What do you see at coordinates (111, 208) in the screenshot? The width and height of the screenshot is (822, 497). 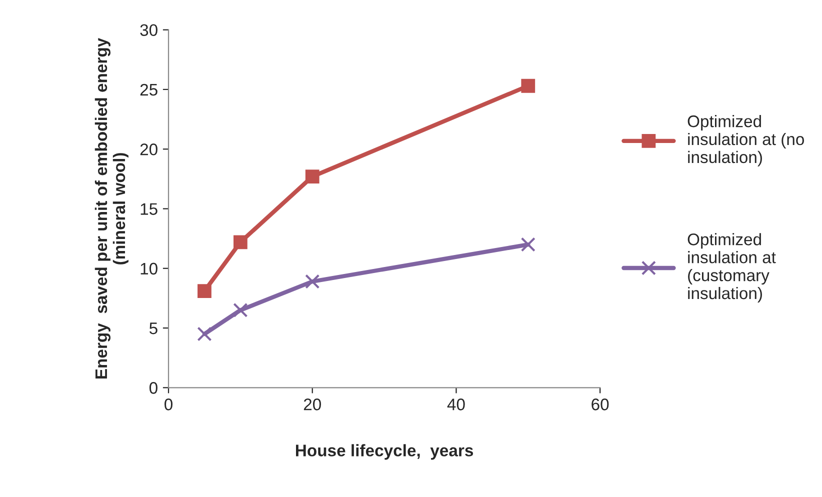 I see `y-axis-title: Energy saved per unit of embodied energy (mineral wool)` at bounding box center [111, 208].